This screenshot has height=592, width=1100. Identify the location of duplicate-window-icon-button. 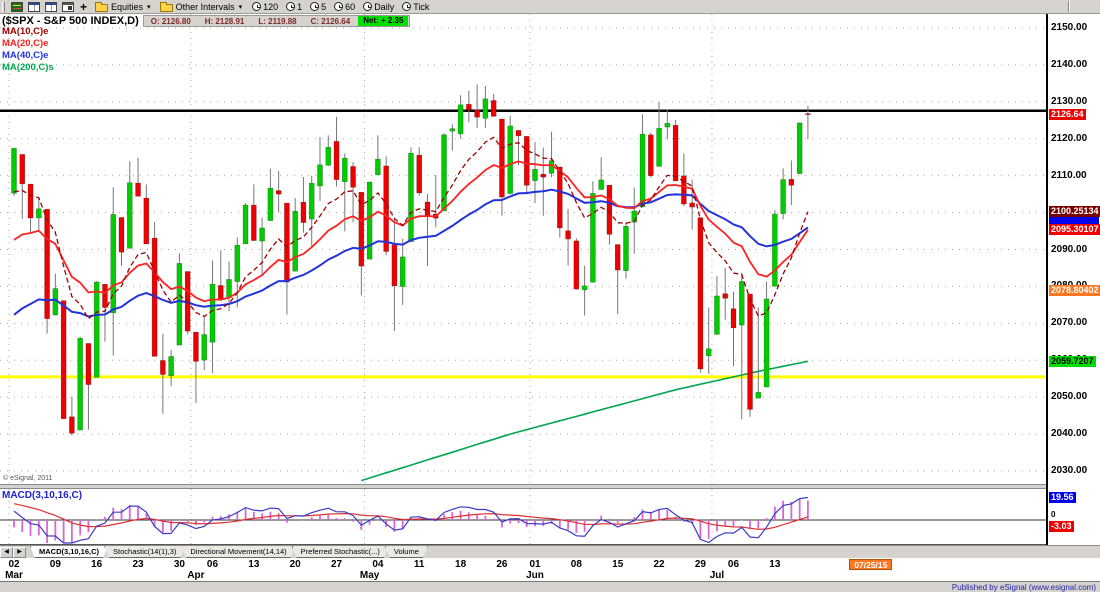
(51, 6).